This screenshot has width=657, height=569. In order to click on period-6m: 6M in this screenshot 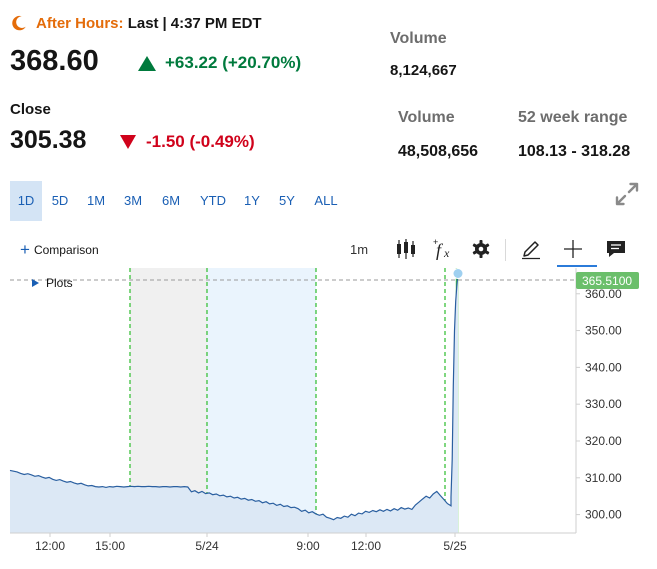, I will do `click(171, 200)`.